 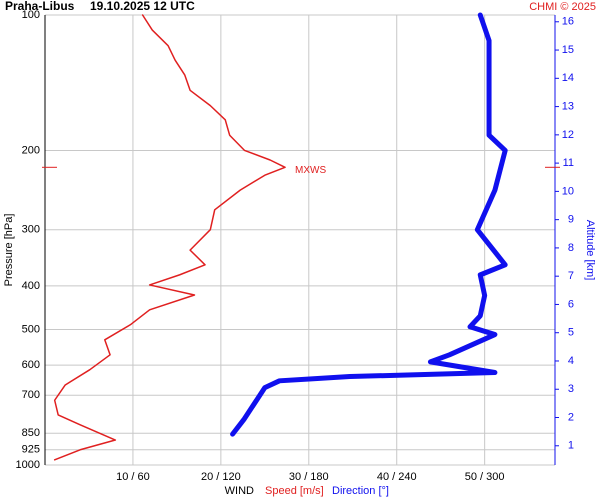 What do you see at coordinates (571, 417) in the screenshot?
I see `y2-tick-label: 2` at bounding box center [571, 417].